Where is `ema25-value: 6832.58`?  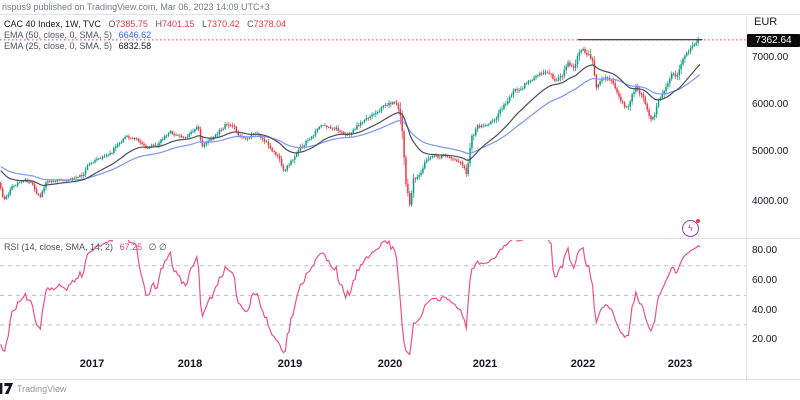 ema25-value: 6832.58 is located at coordinates (135, 46).